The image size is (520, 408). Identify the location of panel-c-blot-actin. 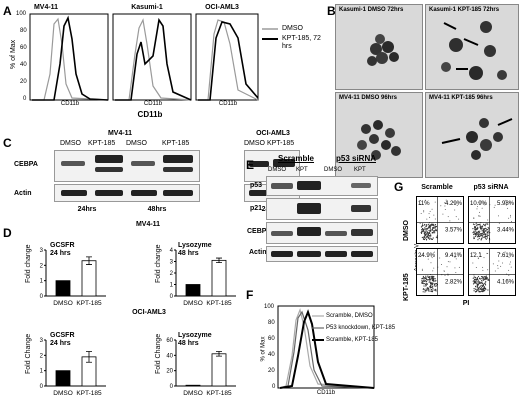
(127, 193).